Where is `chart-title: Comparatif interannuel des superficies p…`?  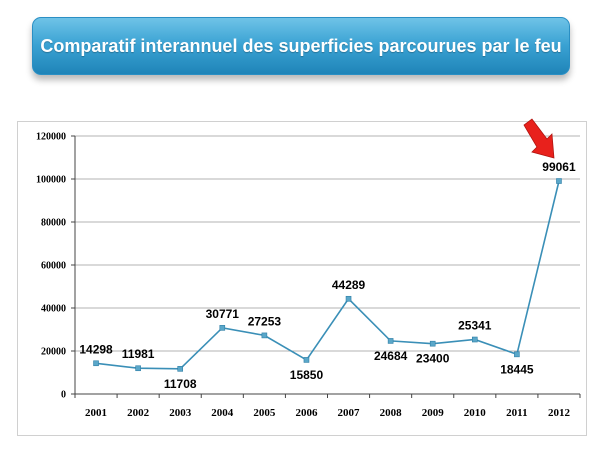
chart-title: Comparatif interannuel des superficies p… is located at coordinates (301, 45).